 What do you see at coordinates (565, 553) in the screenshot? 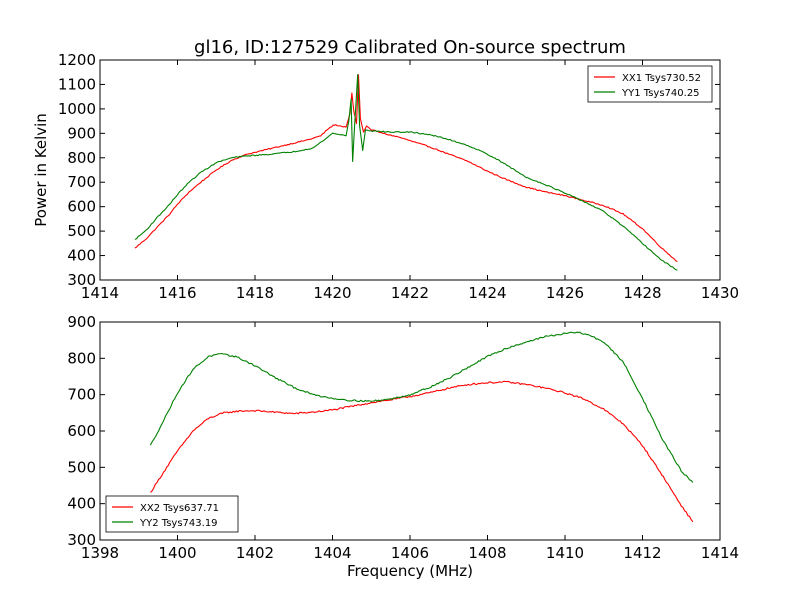
I see `x-tick-label: 1410` at bounding box center [565, 553].